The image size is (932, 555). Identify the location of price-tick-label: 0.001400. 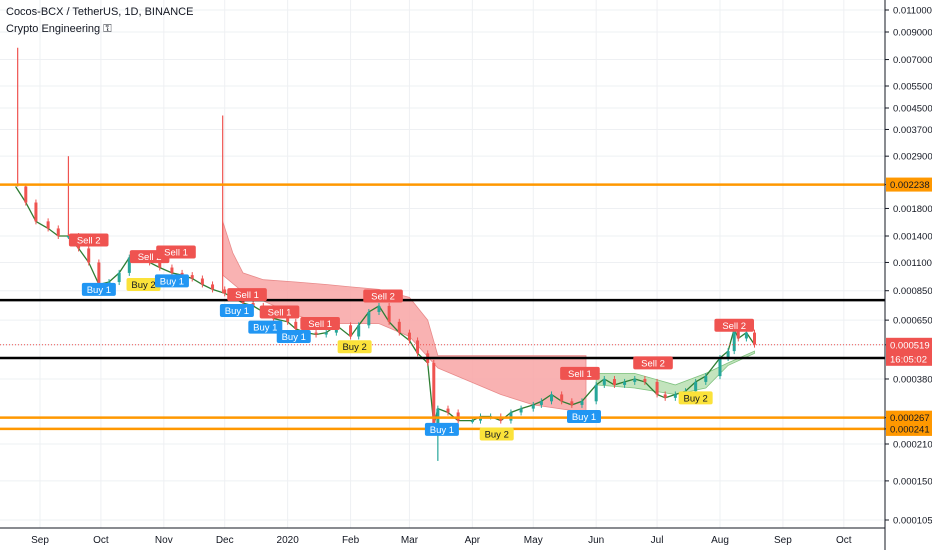
(912, 237).